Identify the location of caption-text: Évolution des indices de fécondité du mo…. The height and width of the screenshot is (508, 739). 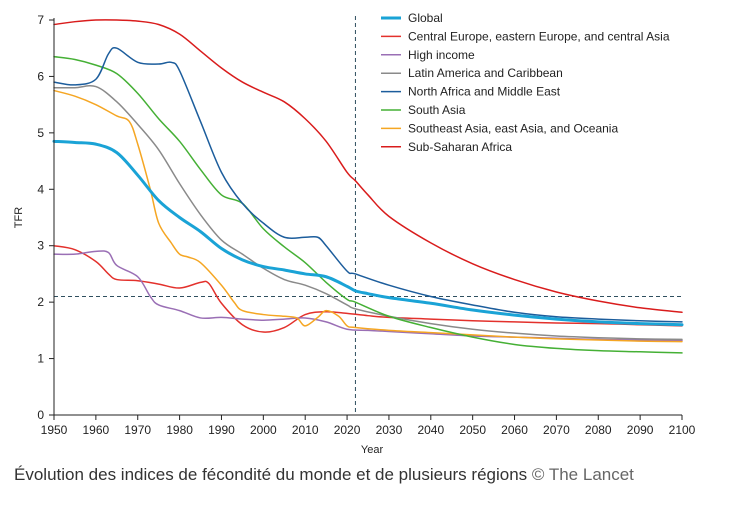
(271, 474).